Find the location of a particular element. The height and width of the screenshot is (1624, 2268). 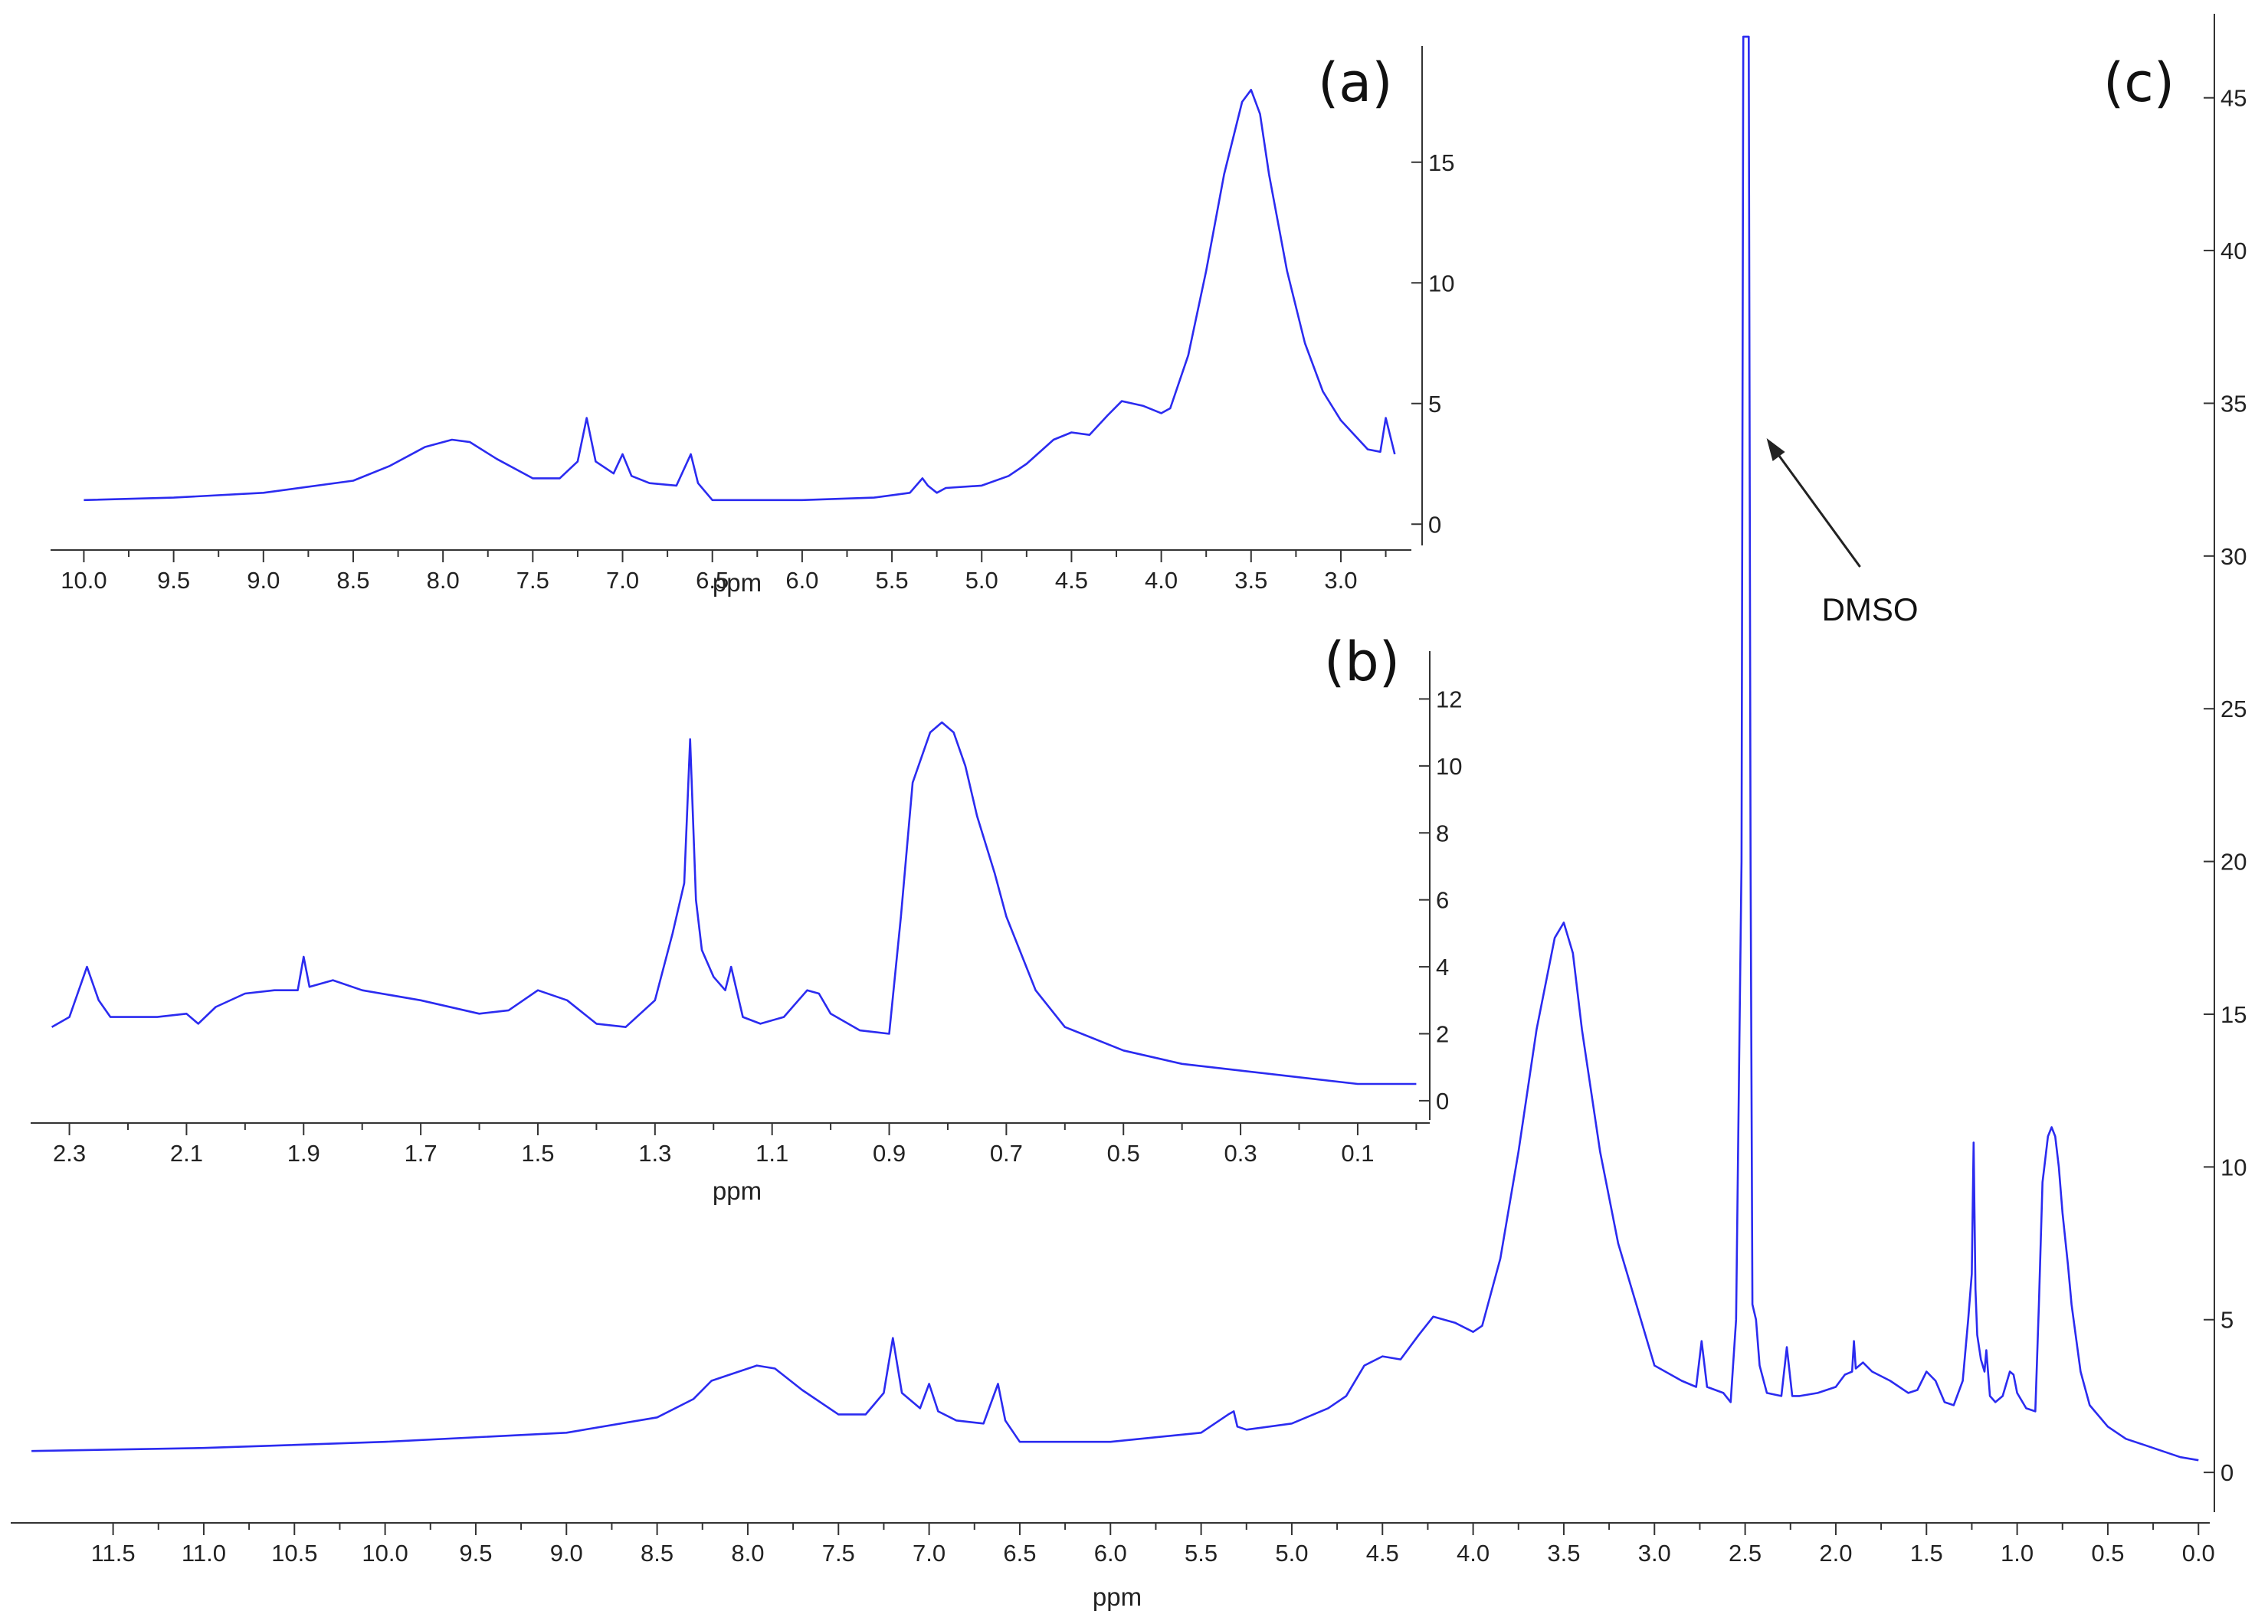

x-tick-label: 1.7 is located at coordinates (421, 1153).